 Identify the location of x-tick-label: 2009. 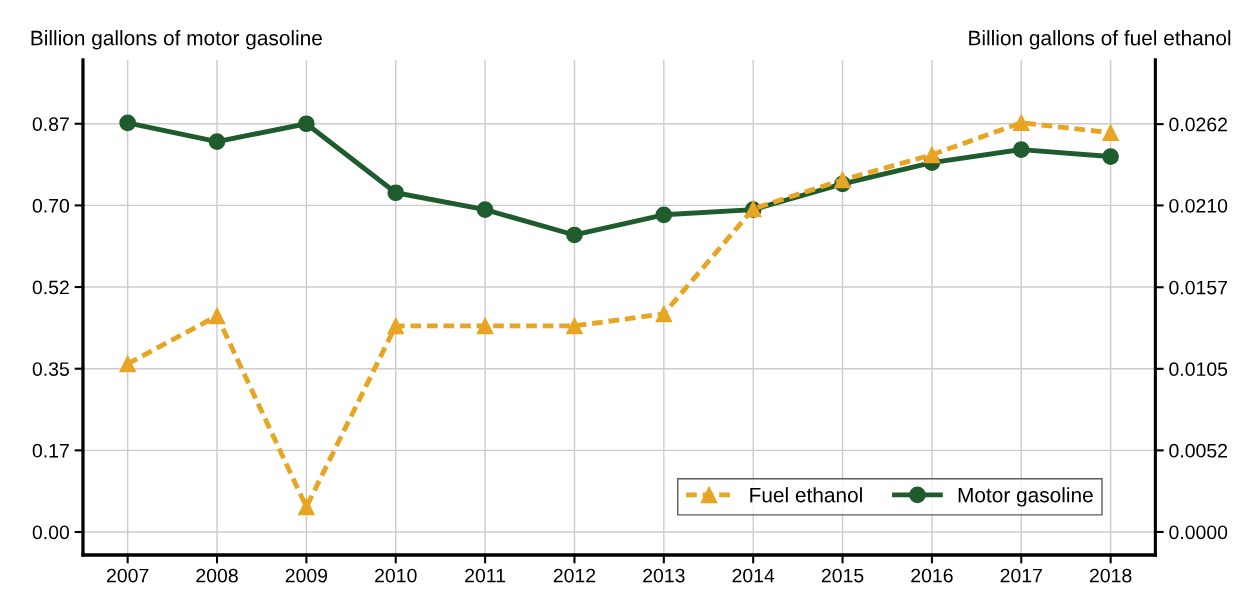
(306, 575).